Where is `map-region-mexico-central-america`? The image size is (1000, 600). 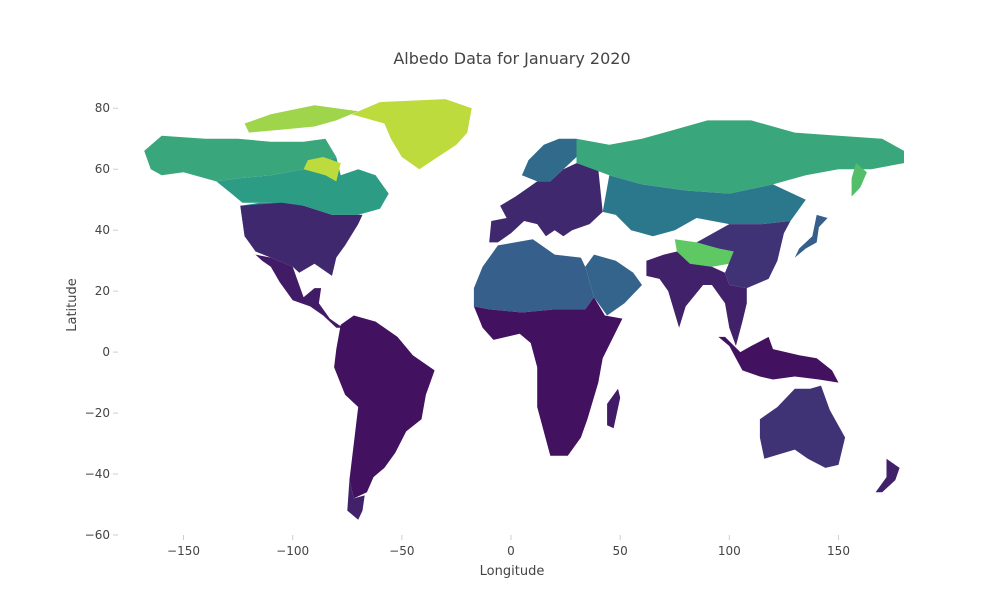
map-region-mexico-central-america is located at coordinates (299, 291).